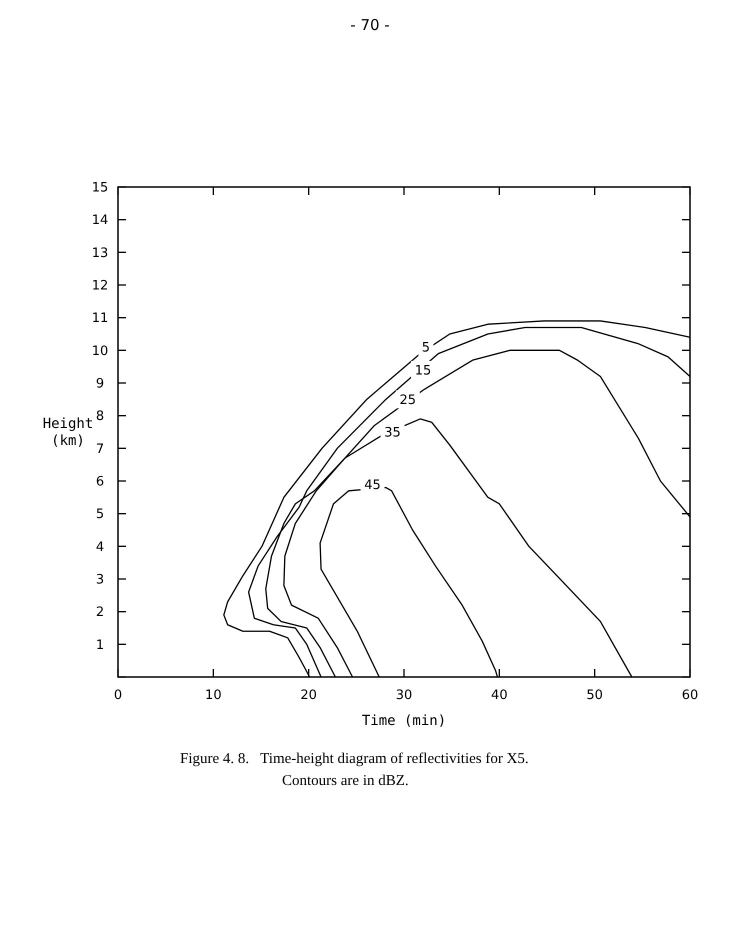 The image size is (740, 944). What do you see at coordinates (100, 580) in the screenshot?
I see `y-tick-label: 3` at bounding box center [100, 580].